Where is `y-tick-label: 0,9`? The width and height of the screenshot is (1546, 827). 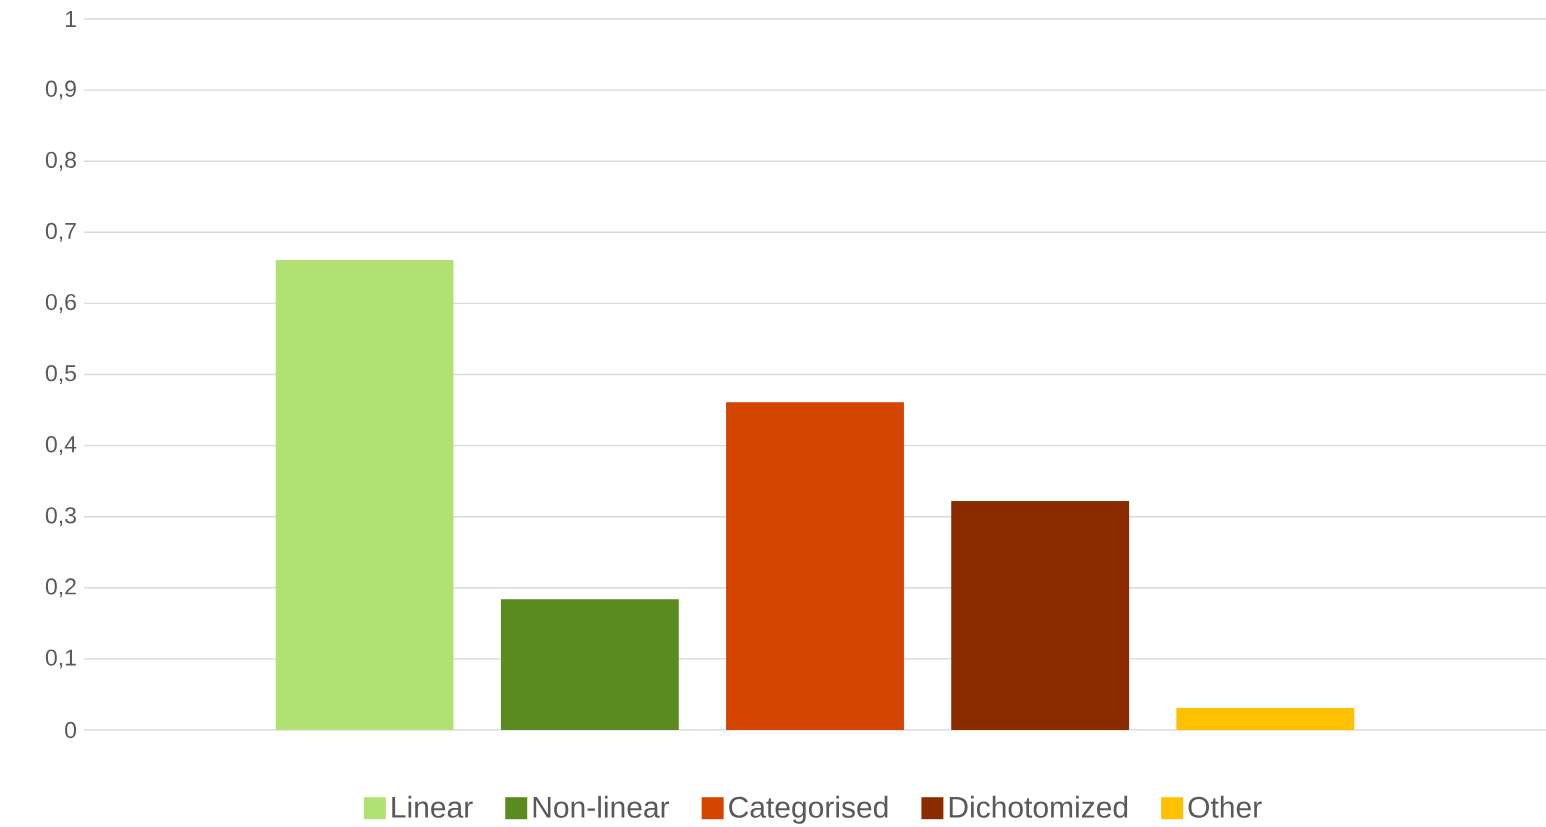
y-tick-label: 0,9 is located at coordinates (60, 90).